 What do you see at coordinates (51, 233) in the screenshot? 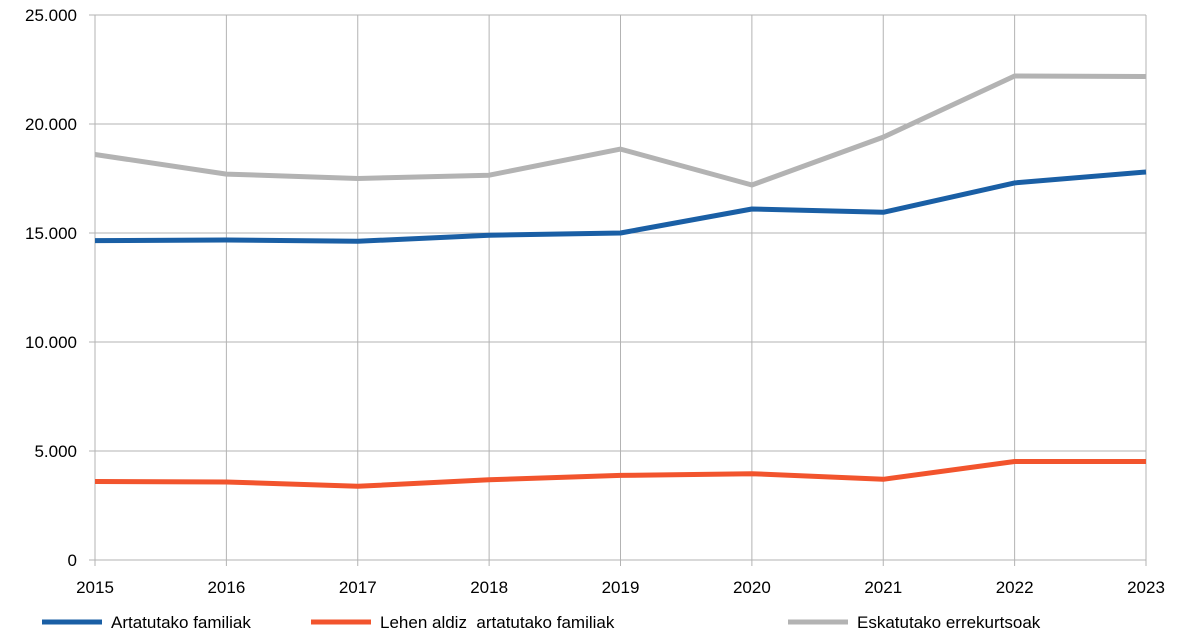
I see `y-tick-label: 15.000` at bounding box center [51, 233].